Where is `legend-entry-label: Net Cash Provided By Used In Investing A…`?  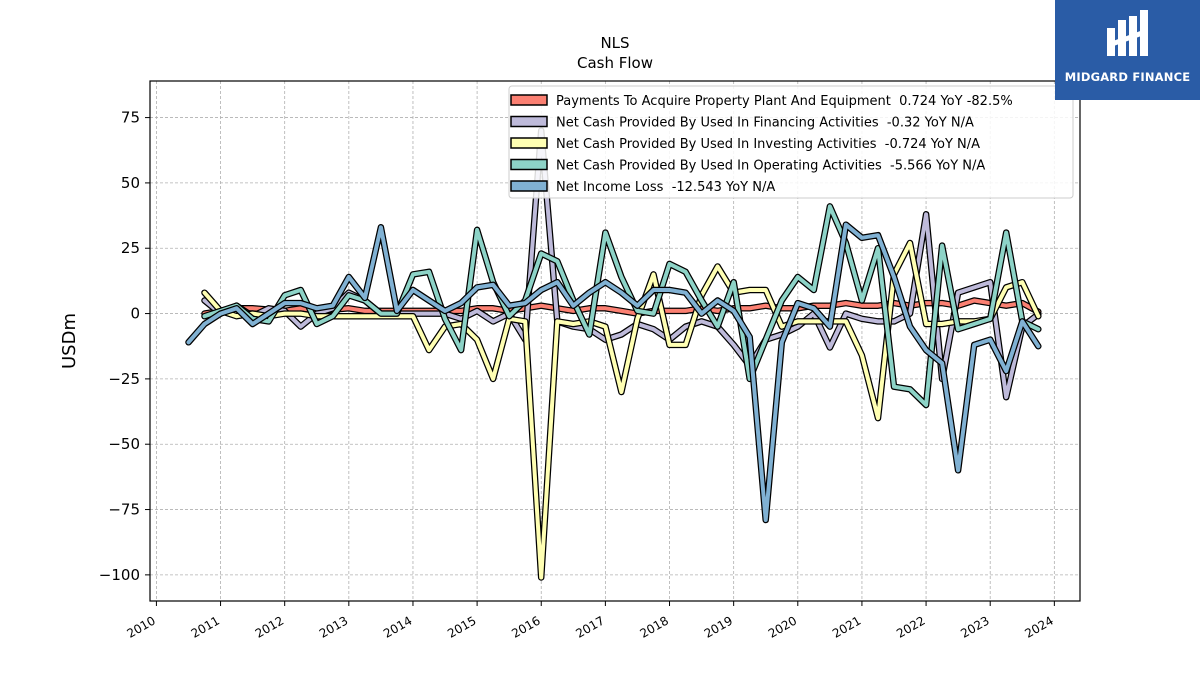 legend-entry-label: Net Cash Provided By Used In Investing A… is located at coordinates (768, 144).